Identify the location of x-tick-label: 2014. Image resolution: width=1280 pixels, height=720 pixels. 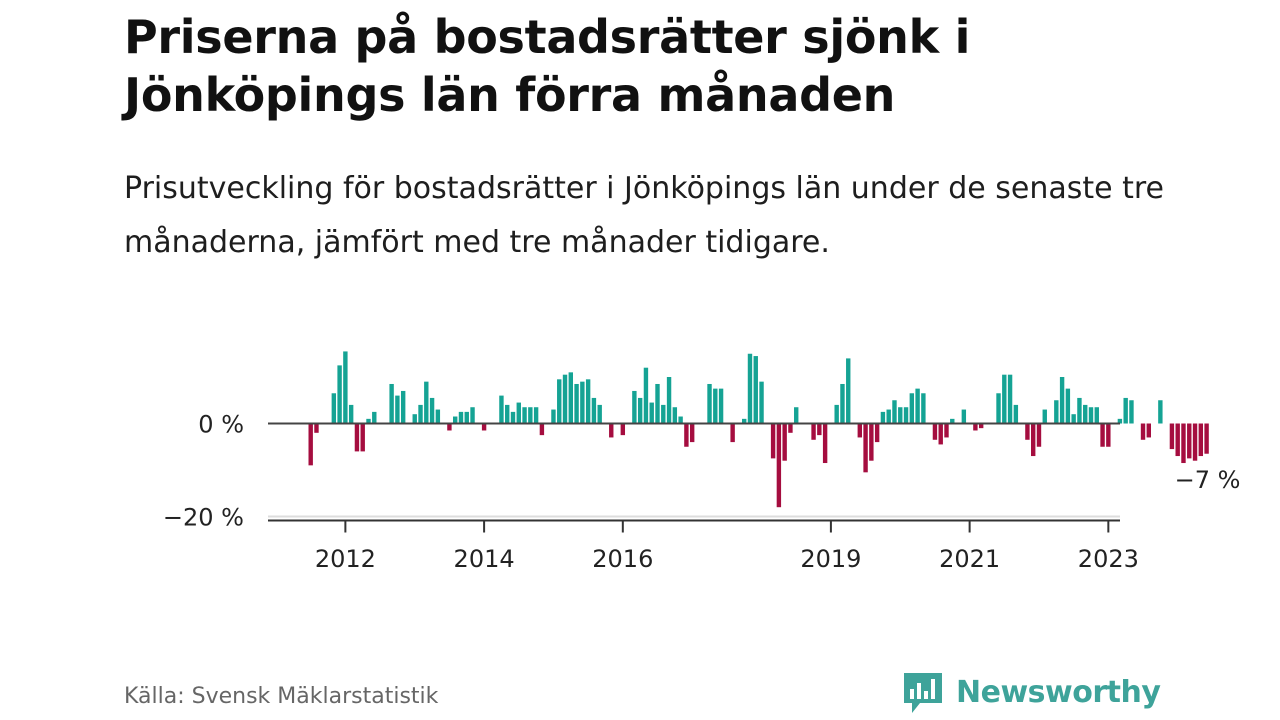
(484, 559).